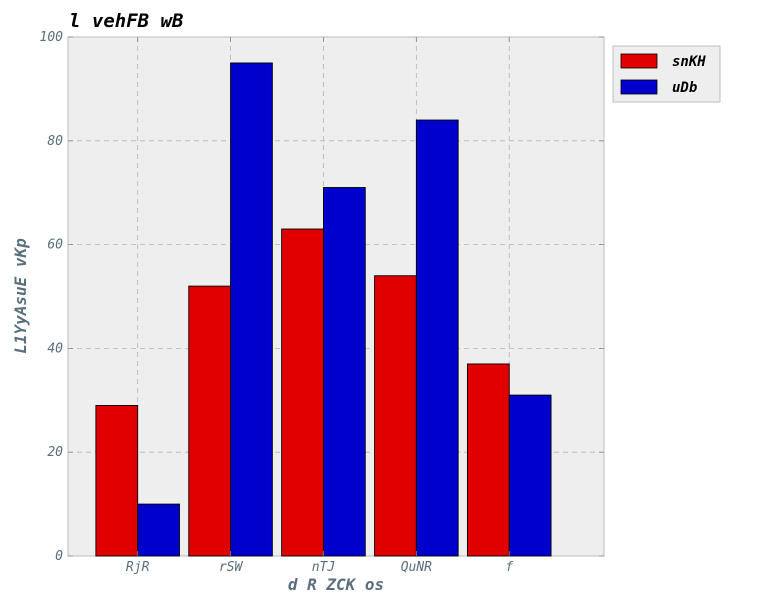 This screenshot has width=760, height=608. Describe the element at coordinates (530, 475) in the screenshot. I see `bar-uDb-f` at that location.